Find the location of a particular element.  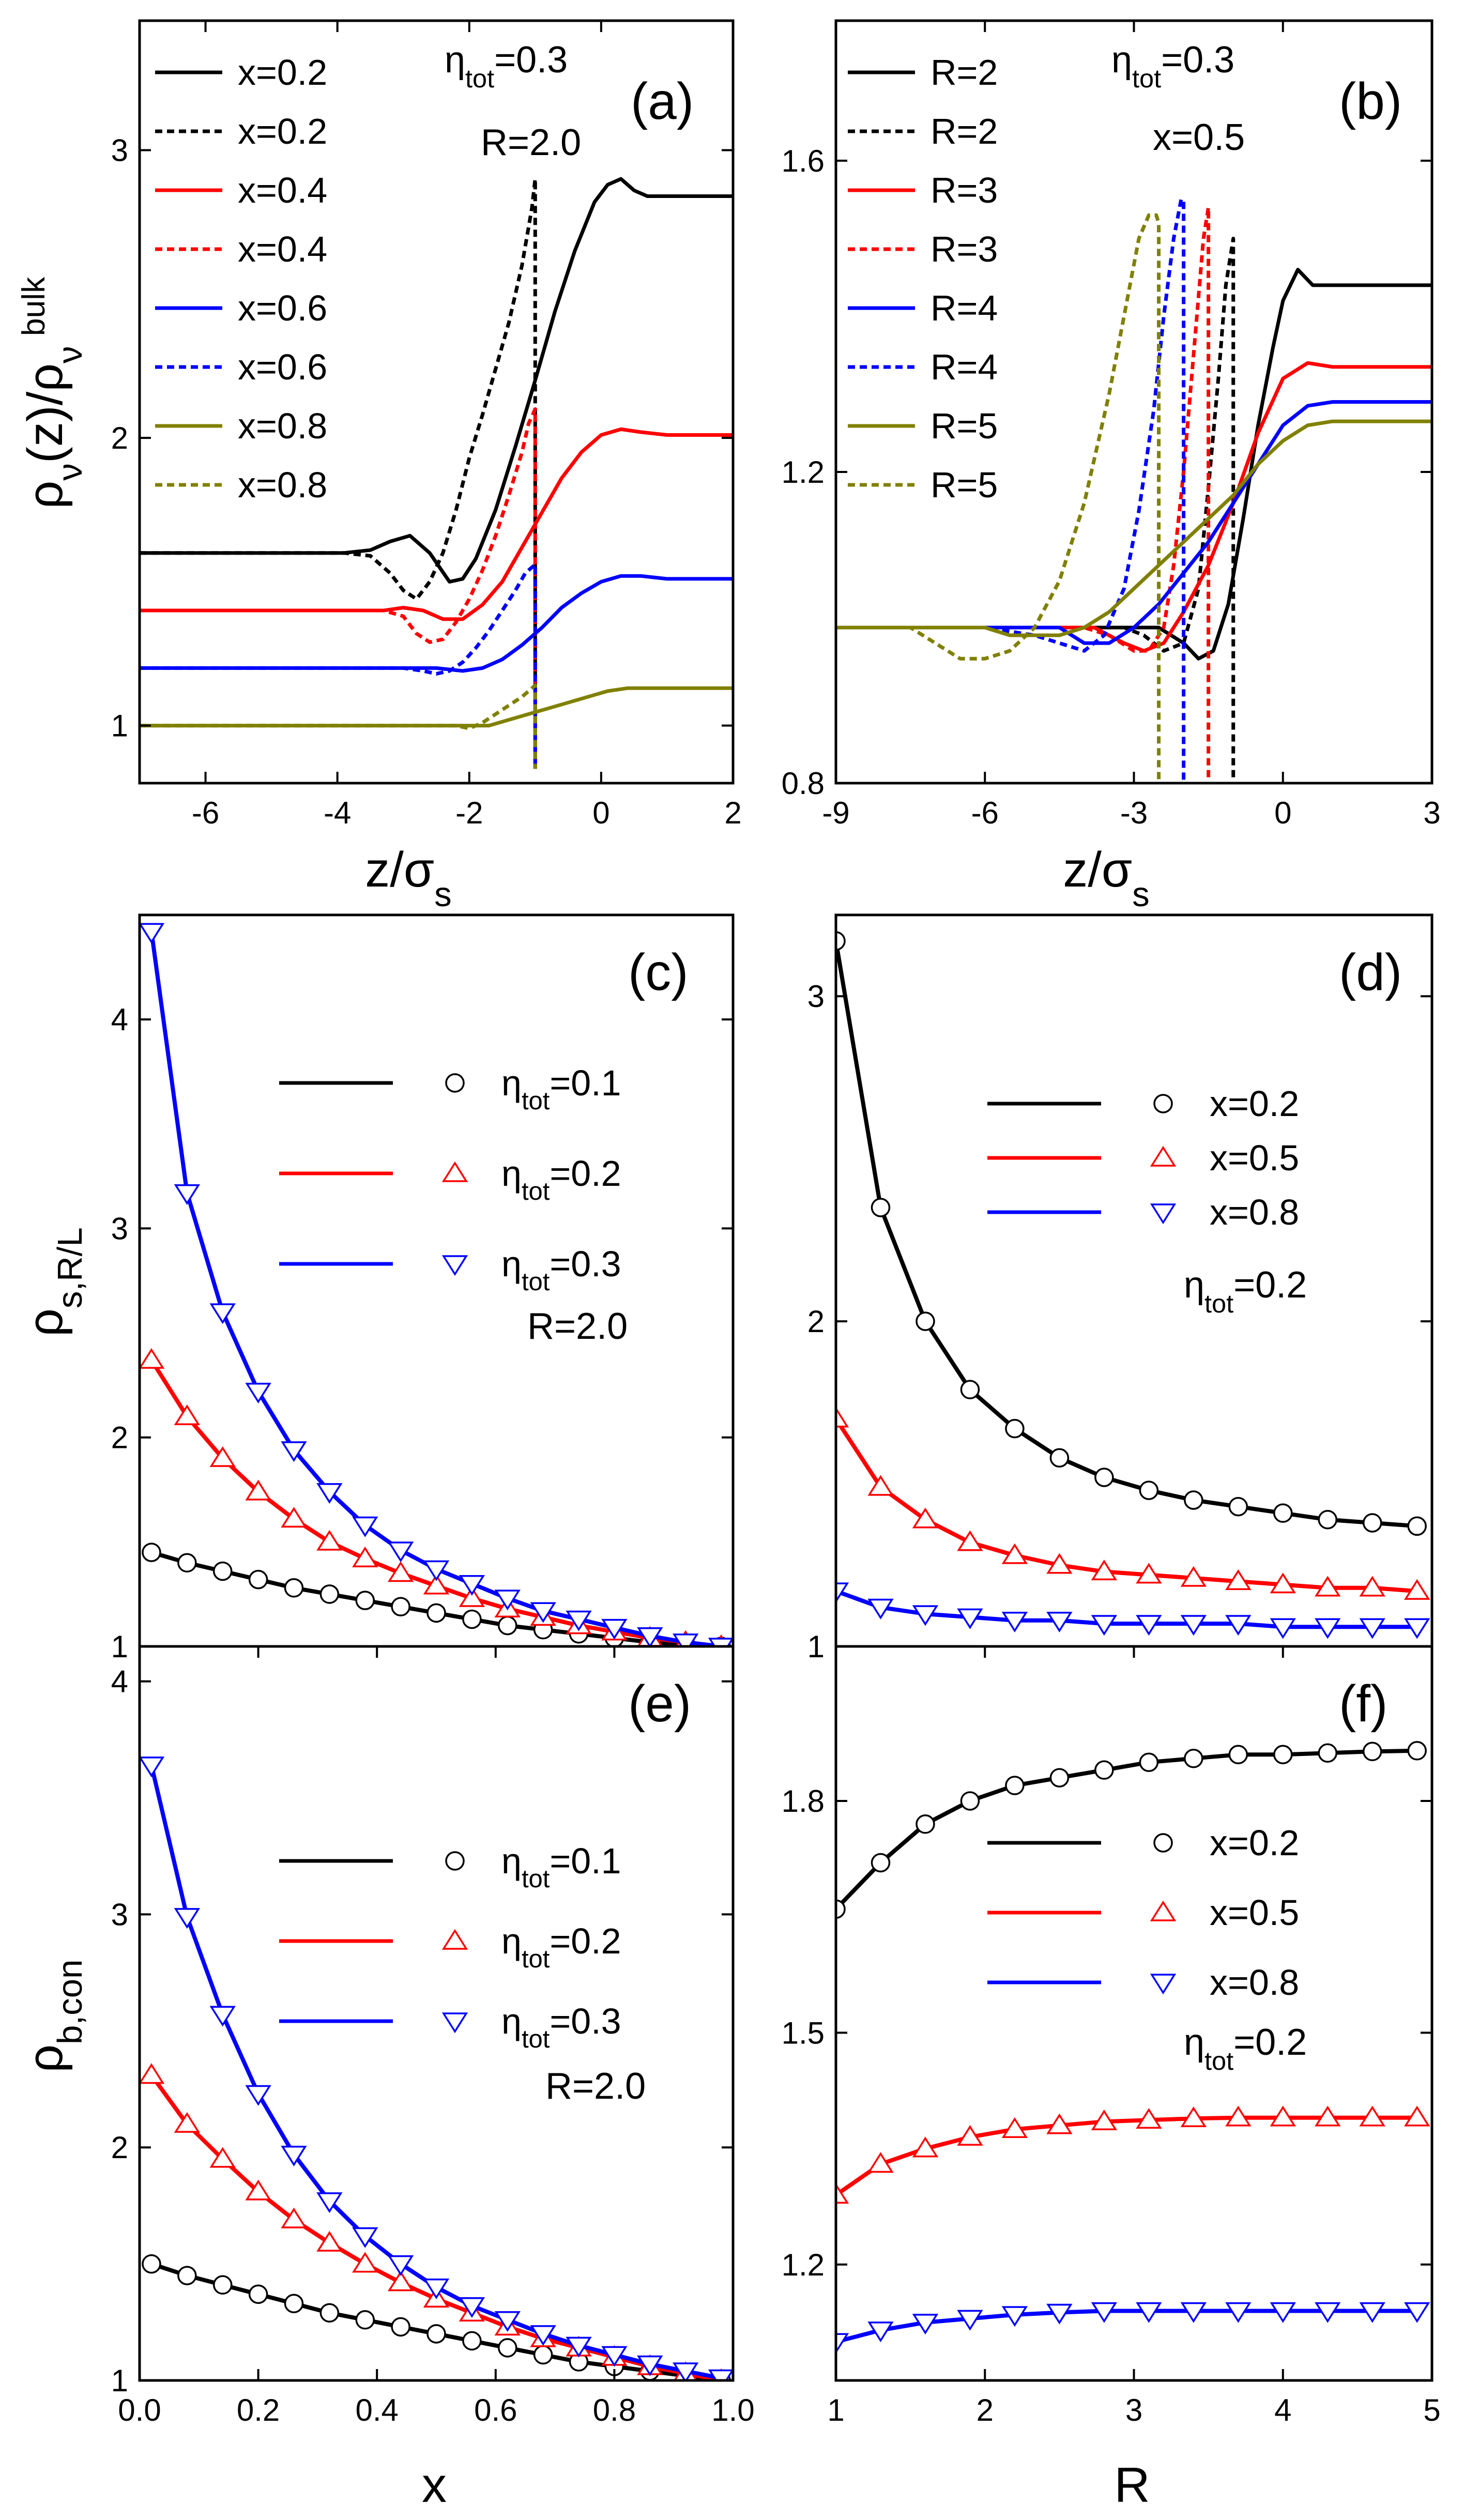

x-tick-label: -6 is located at coordinates (985, 813).